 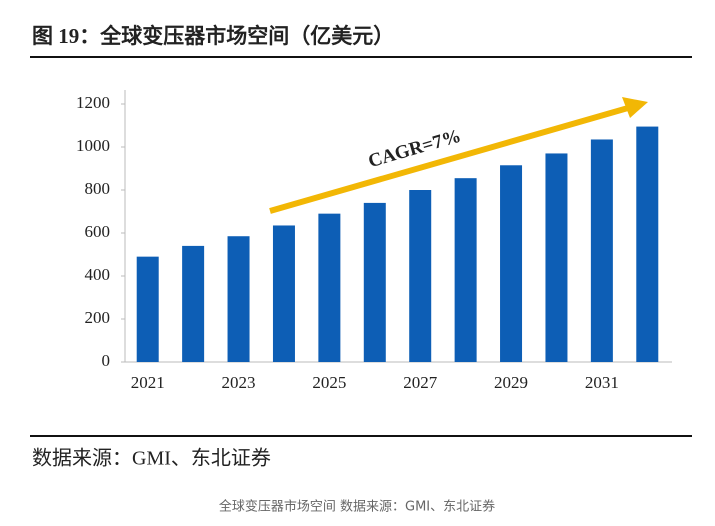 What do you see at coordinates (98, 188) in the screenshot?
I see `y-tick-label: 800` at bounding box center [98, 188].